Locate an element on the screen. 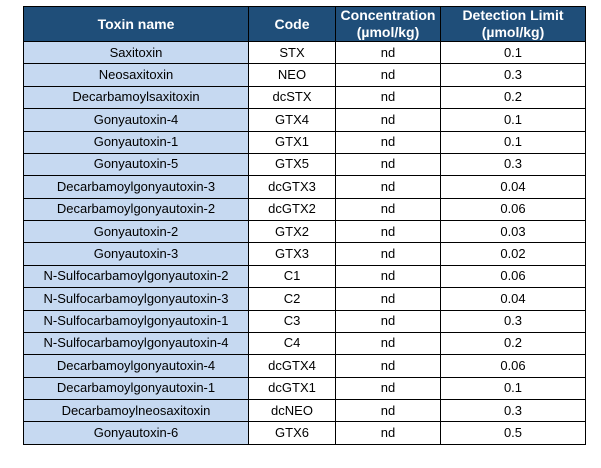 The image size is (601, 468). table-row: Decarbamoylgonyautoxin-4 dcGTX4 nd 0.06 is located at coordinates (304, 366).